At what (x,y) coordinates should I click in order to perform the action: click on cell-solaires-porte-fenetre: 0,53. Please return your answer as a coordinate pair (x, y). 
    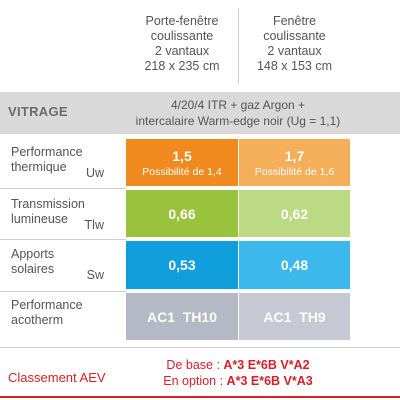
    Looking at the image, I should click on (182, 265).